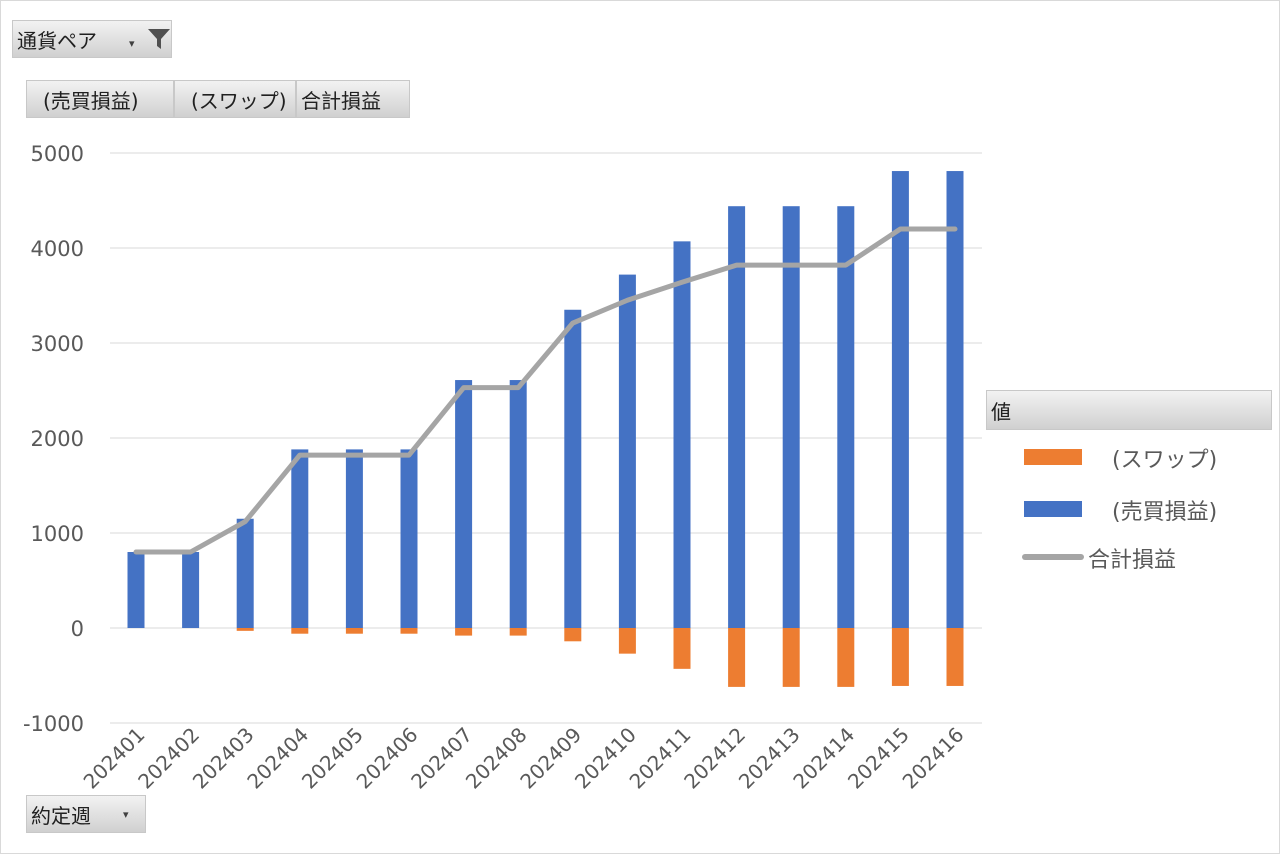 Image resolution: width=1280 pixels, height=854 pixels. I want to click on y-tick-label: -1000, so click(53, 724).